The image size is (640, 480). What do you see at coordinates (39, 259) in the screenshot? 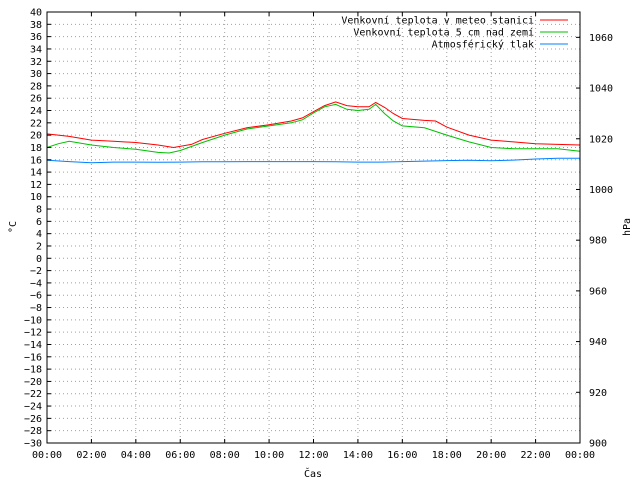
I see `y-tick-label: 0` at bounding box center [39, 259].